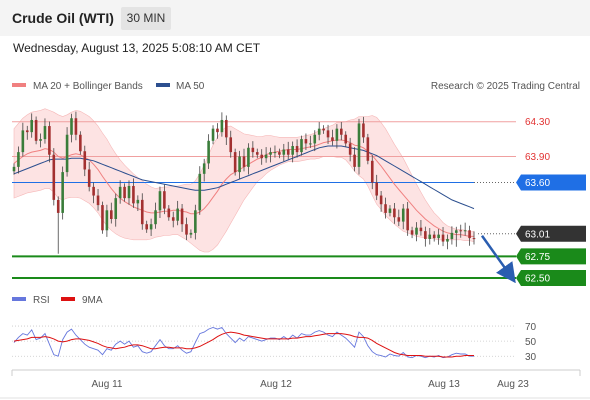  What do you see at coordinates (498, 259) in the screenshot?
I see `forecast-arrow` at bounding box center [498, 259].